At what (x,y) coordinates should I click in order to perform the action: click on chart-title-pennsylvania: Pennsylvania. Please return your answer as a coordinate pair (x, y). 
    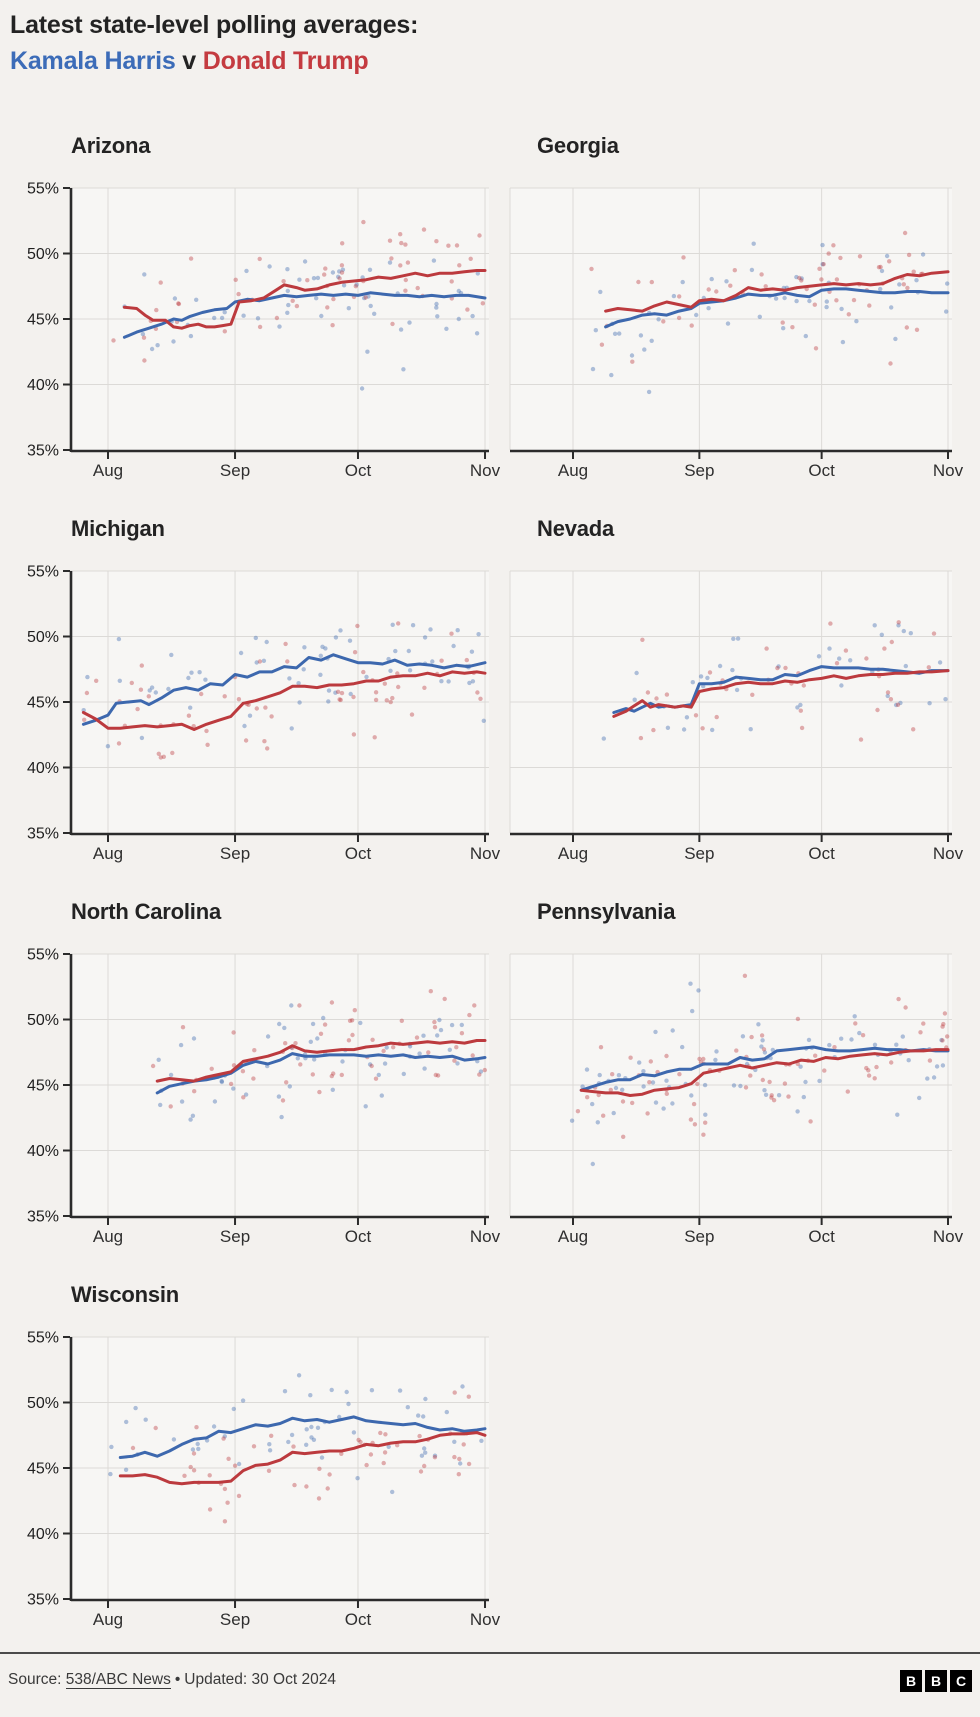
    Looking at the image, I should click on (606, 911).